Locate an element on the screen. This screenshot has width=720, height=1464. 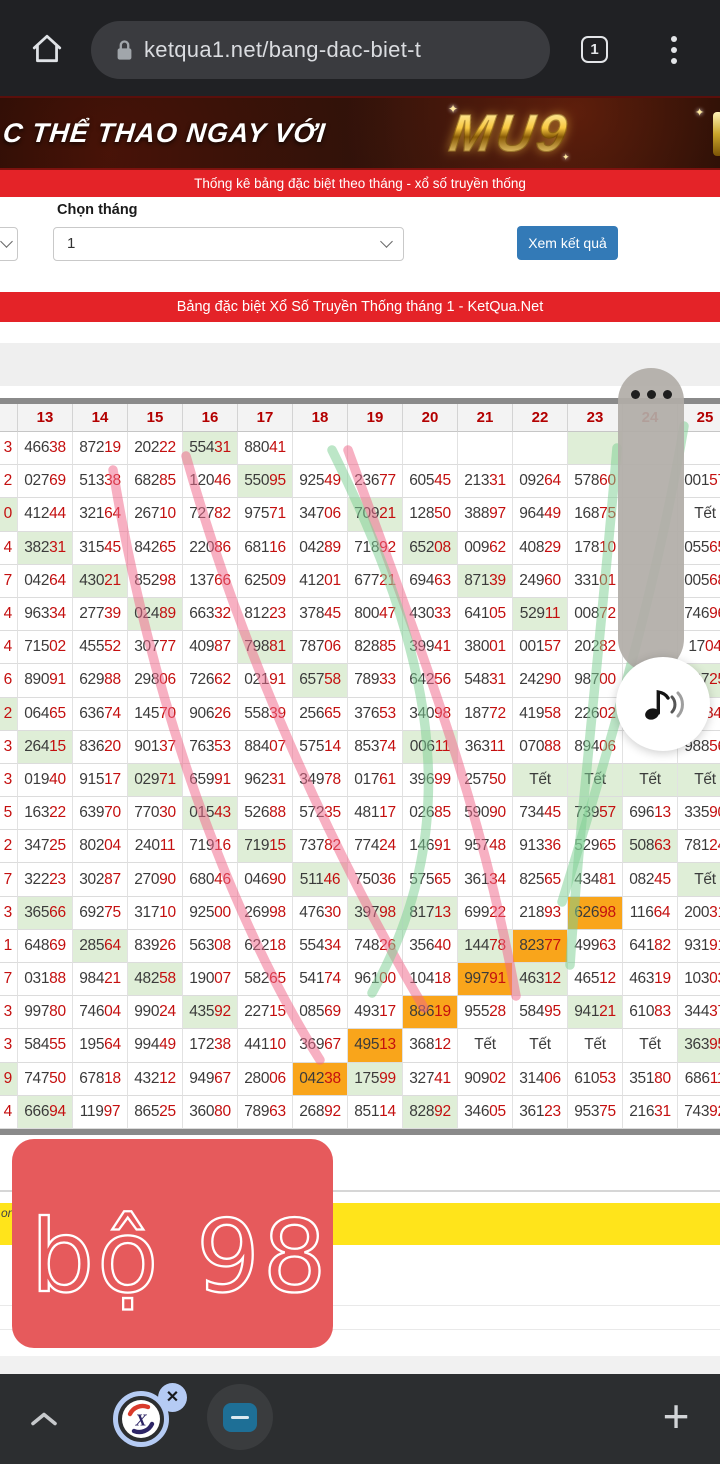
table-cell: 663 32 is located at coordinates (210, 614).